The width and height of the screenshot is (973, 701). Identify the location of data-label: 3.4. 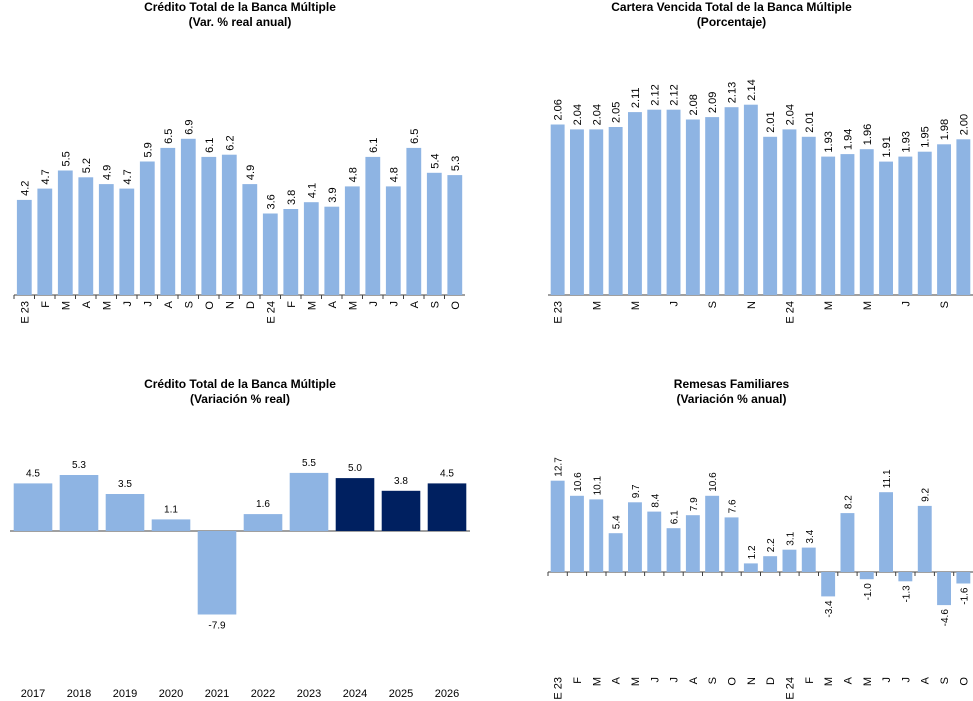
(810, 536).